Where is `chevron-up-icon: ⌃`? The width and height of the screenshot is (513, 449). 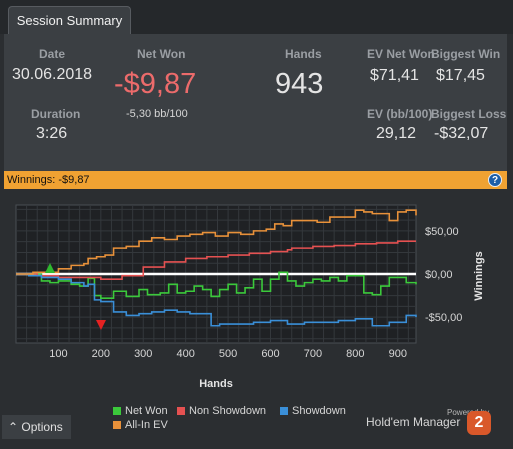
chevron-up-icon: ⌃ is located at coordinates (13, 427).